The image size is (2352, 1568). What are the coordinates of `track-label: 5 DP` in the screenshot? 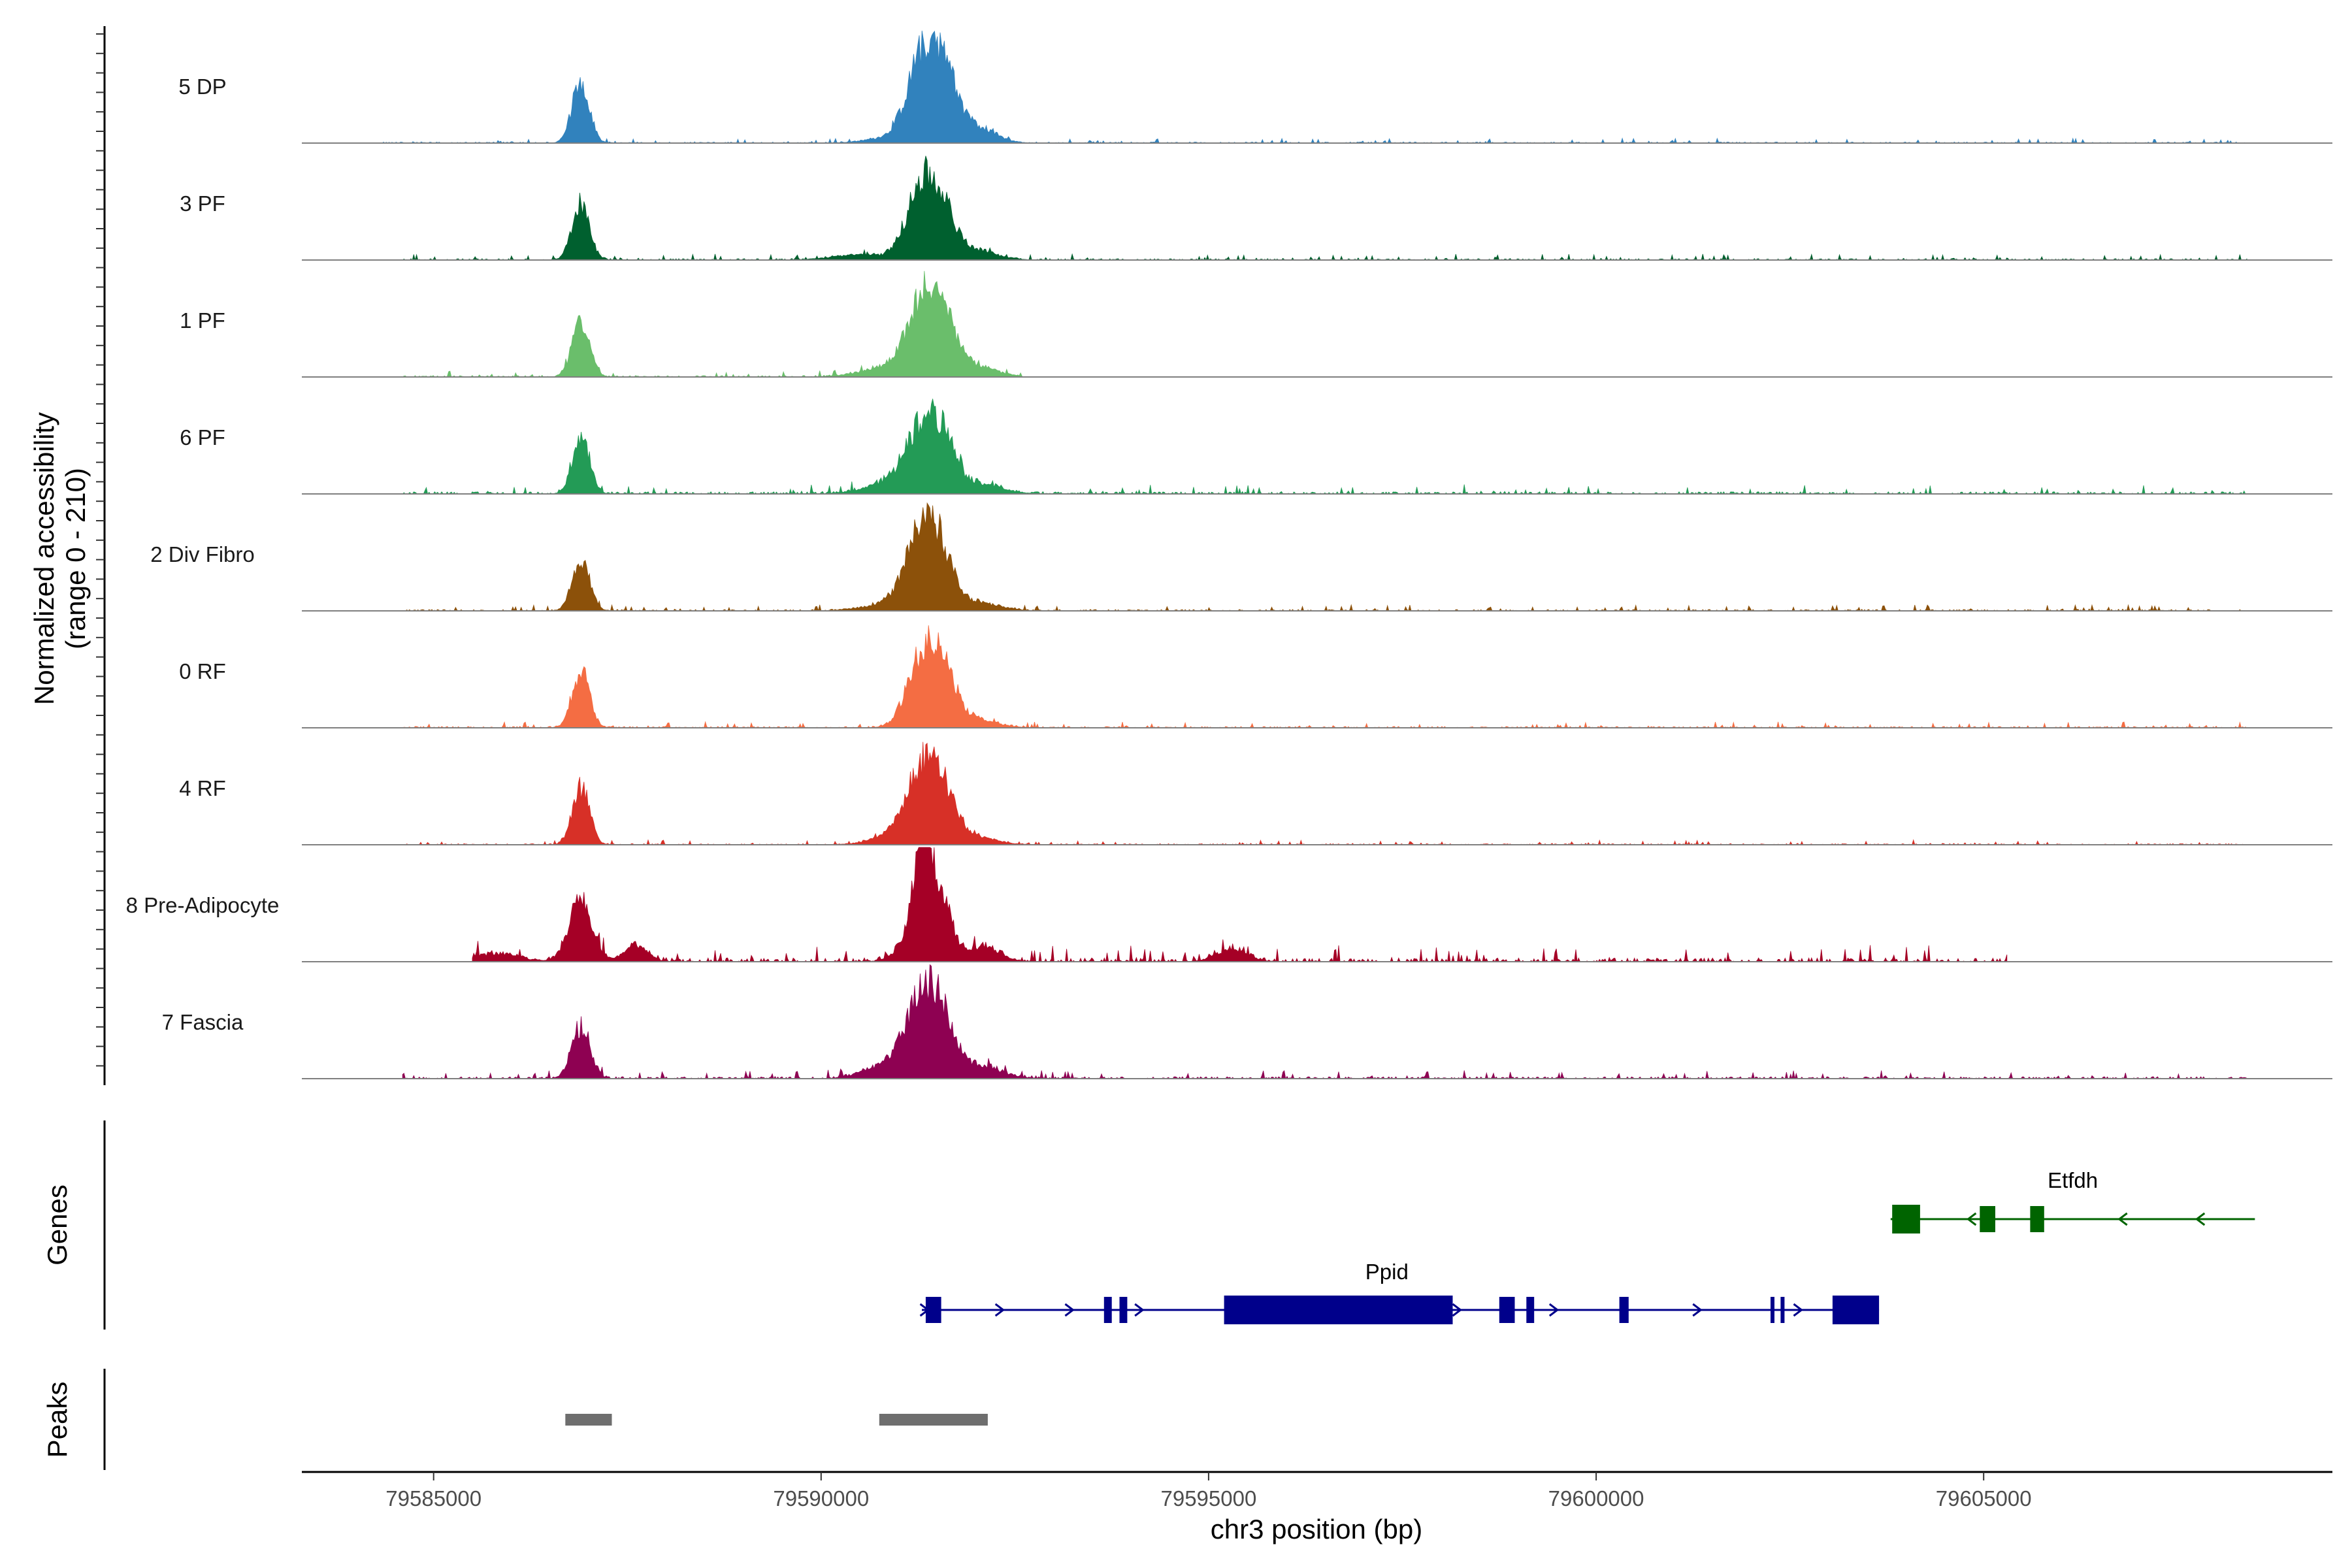 It's located at (202, 86).